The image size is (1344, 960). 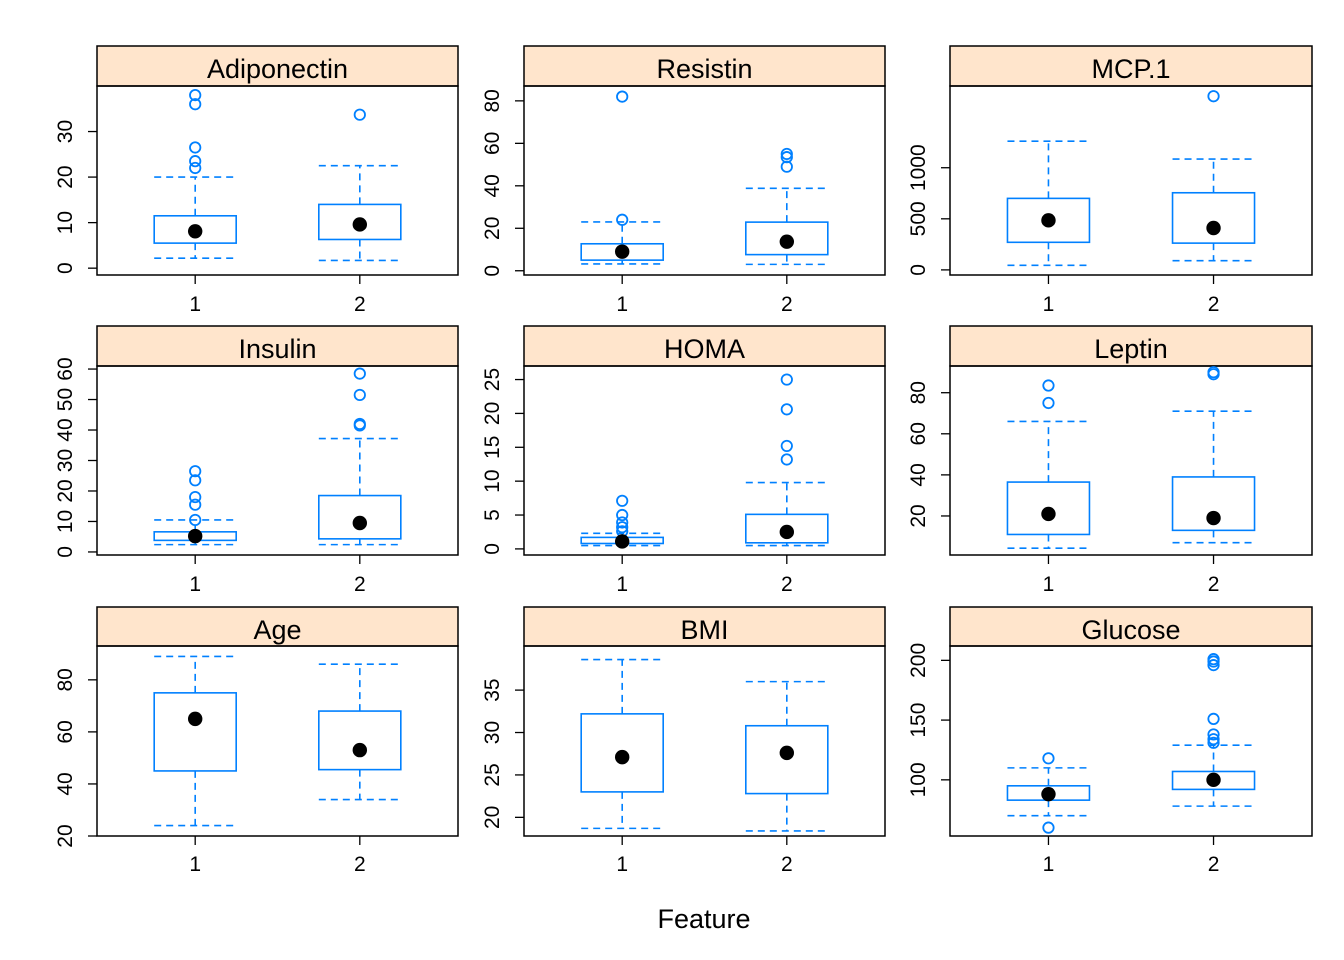 I want to click on strip-title: BMI, so click(x=704, y=630).